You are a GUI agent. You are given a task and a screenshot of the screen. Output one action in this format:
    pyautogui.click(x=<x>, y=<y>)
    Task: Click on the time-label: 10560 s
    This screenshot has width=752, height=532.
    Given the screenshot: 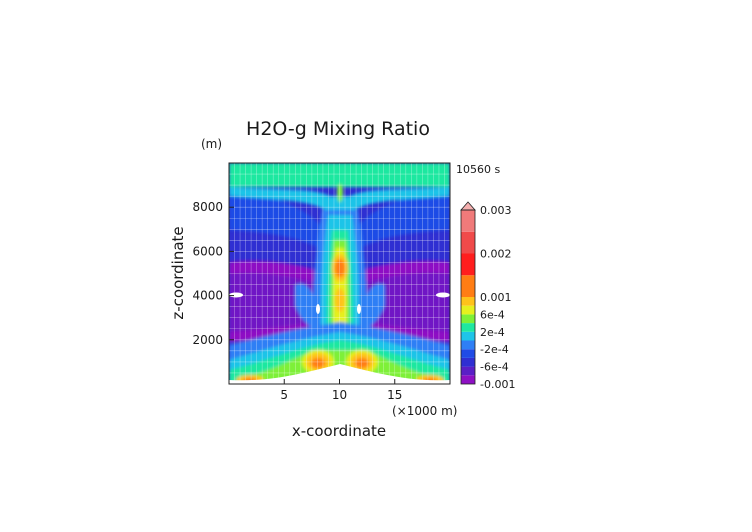 What is the action you would take?
    pyautogui.click(x=478, y=169)
    